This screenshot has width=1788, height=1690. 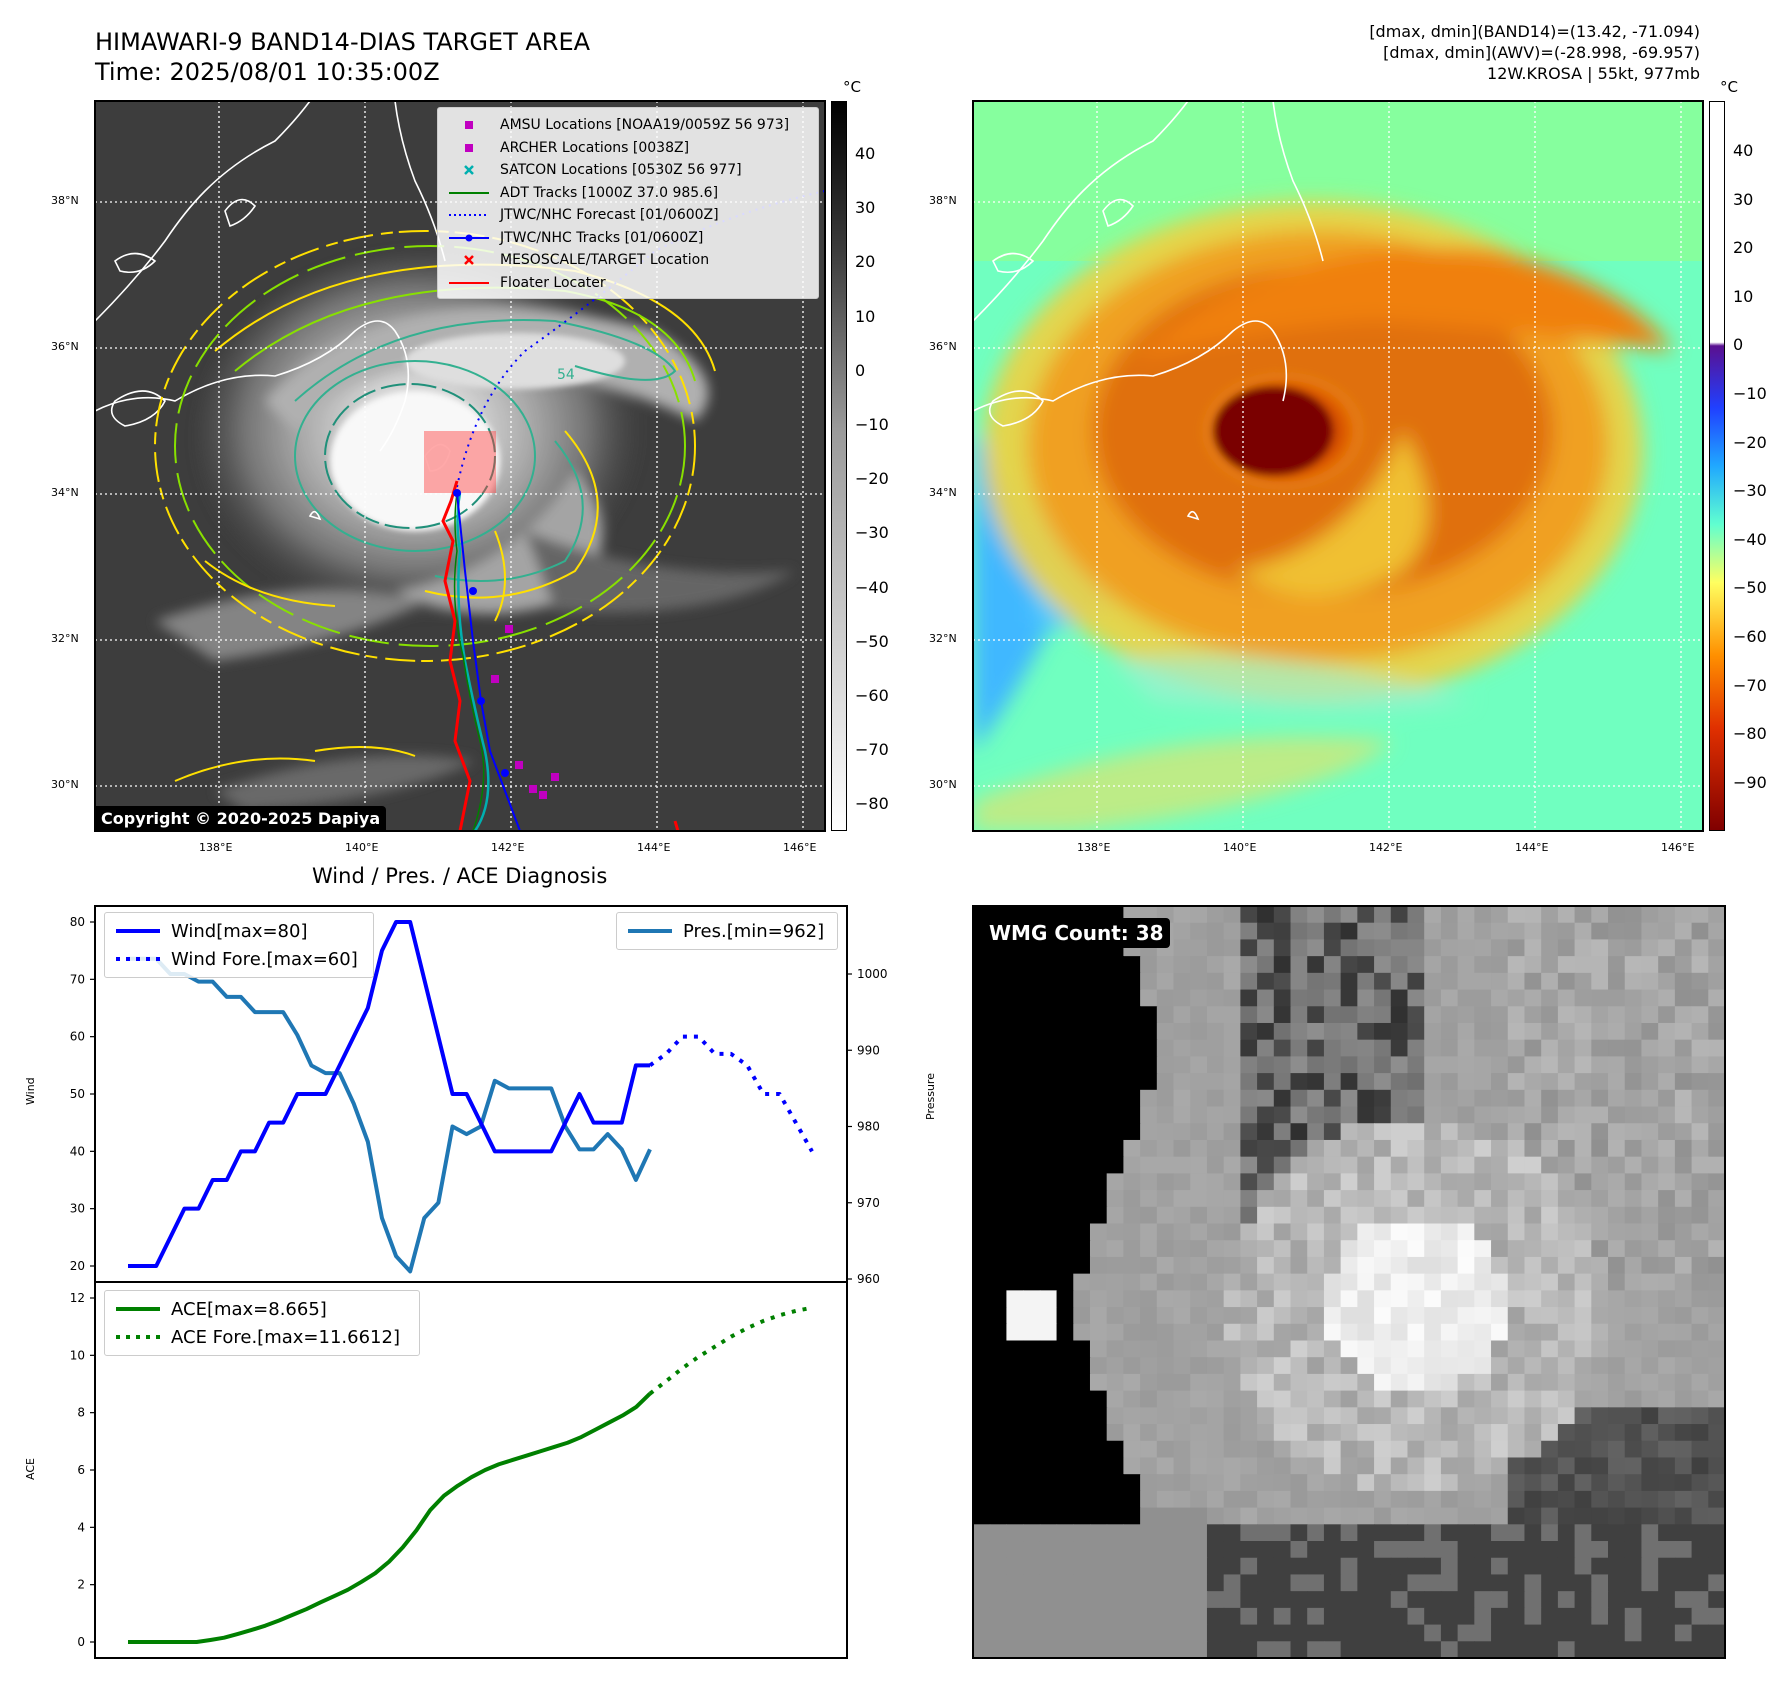 I want to click on satcon-track, so click(x=473, y=661).